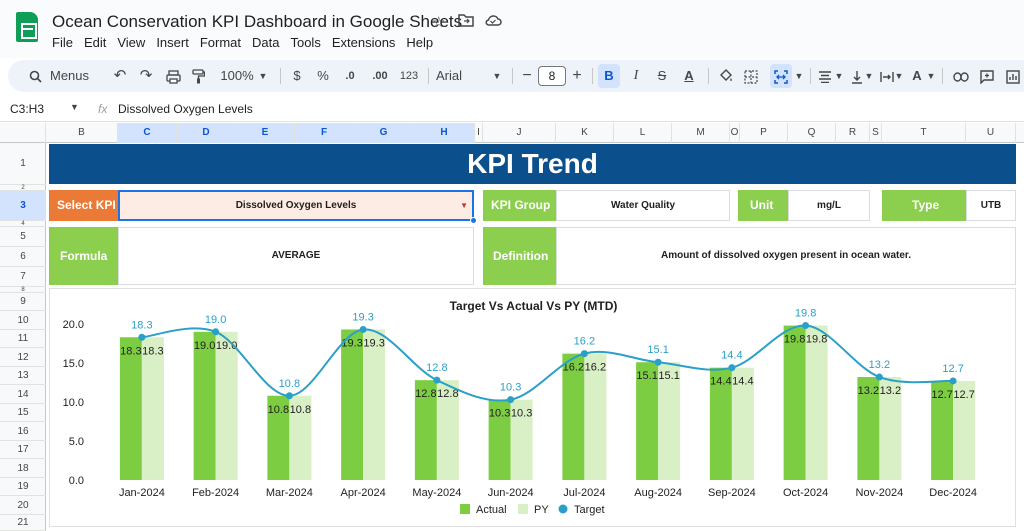 Image resolution: width=1024 pixels, height=531 pixels. What do you see at coordinates (173, 76) in the screenshot?
I see `print-icon` at bounding box center [173, 76].